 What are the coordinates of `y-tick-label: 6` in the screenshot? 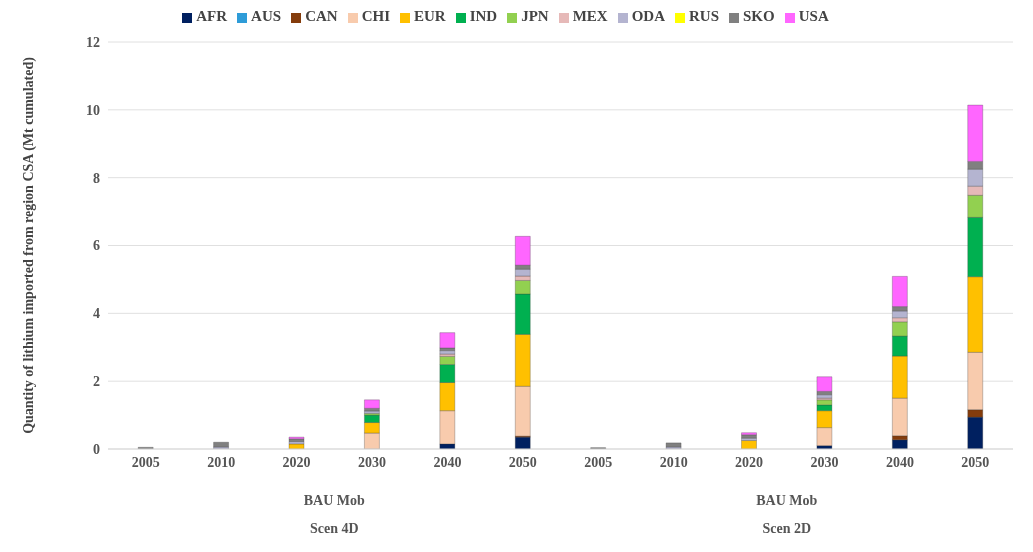 It's located at (96, 246).